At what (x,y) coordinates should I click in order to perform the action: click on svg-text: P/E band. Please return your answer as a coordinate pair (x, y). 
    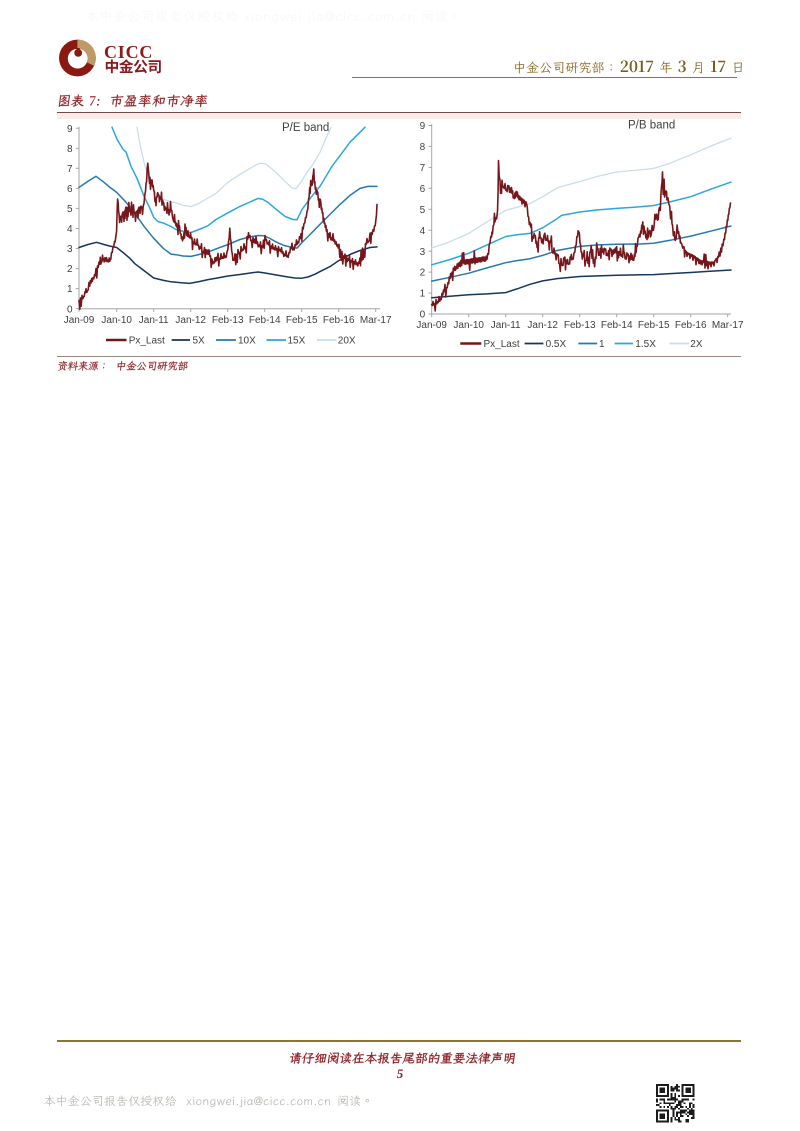
    Looking at the image, I should click on (305, 128).